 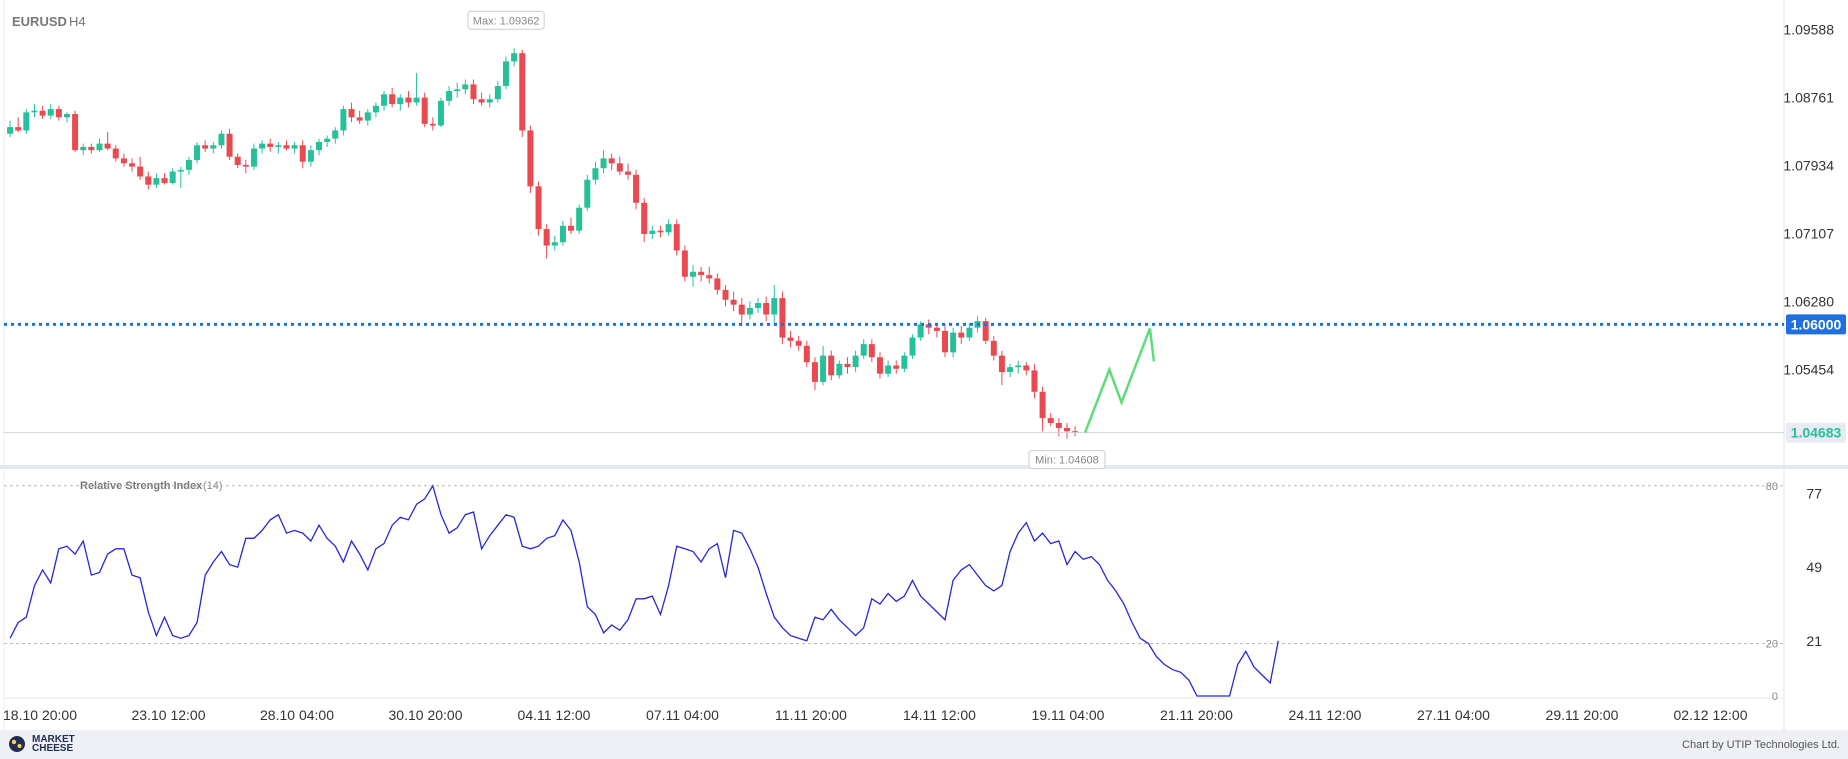 What do you see at coordinates (682, 715) in the screenshot?
I see `time-tick-label: 07.11 04:00` at bounding box center [682, 715].